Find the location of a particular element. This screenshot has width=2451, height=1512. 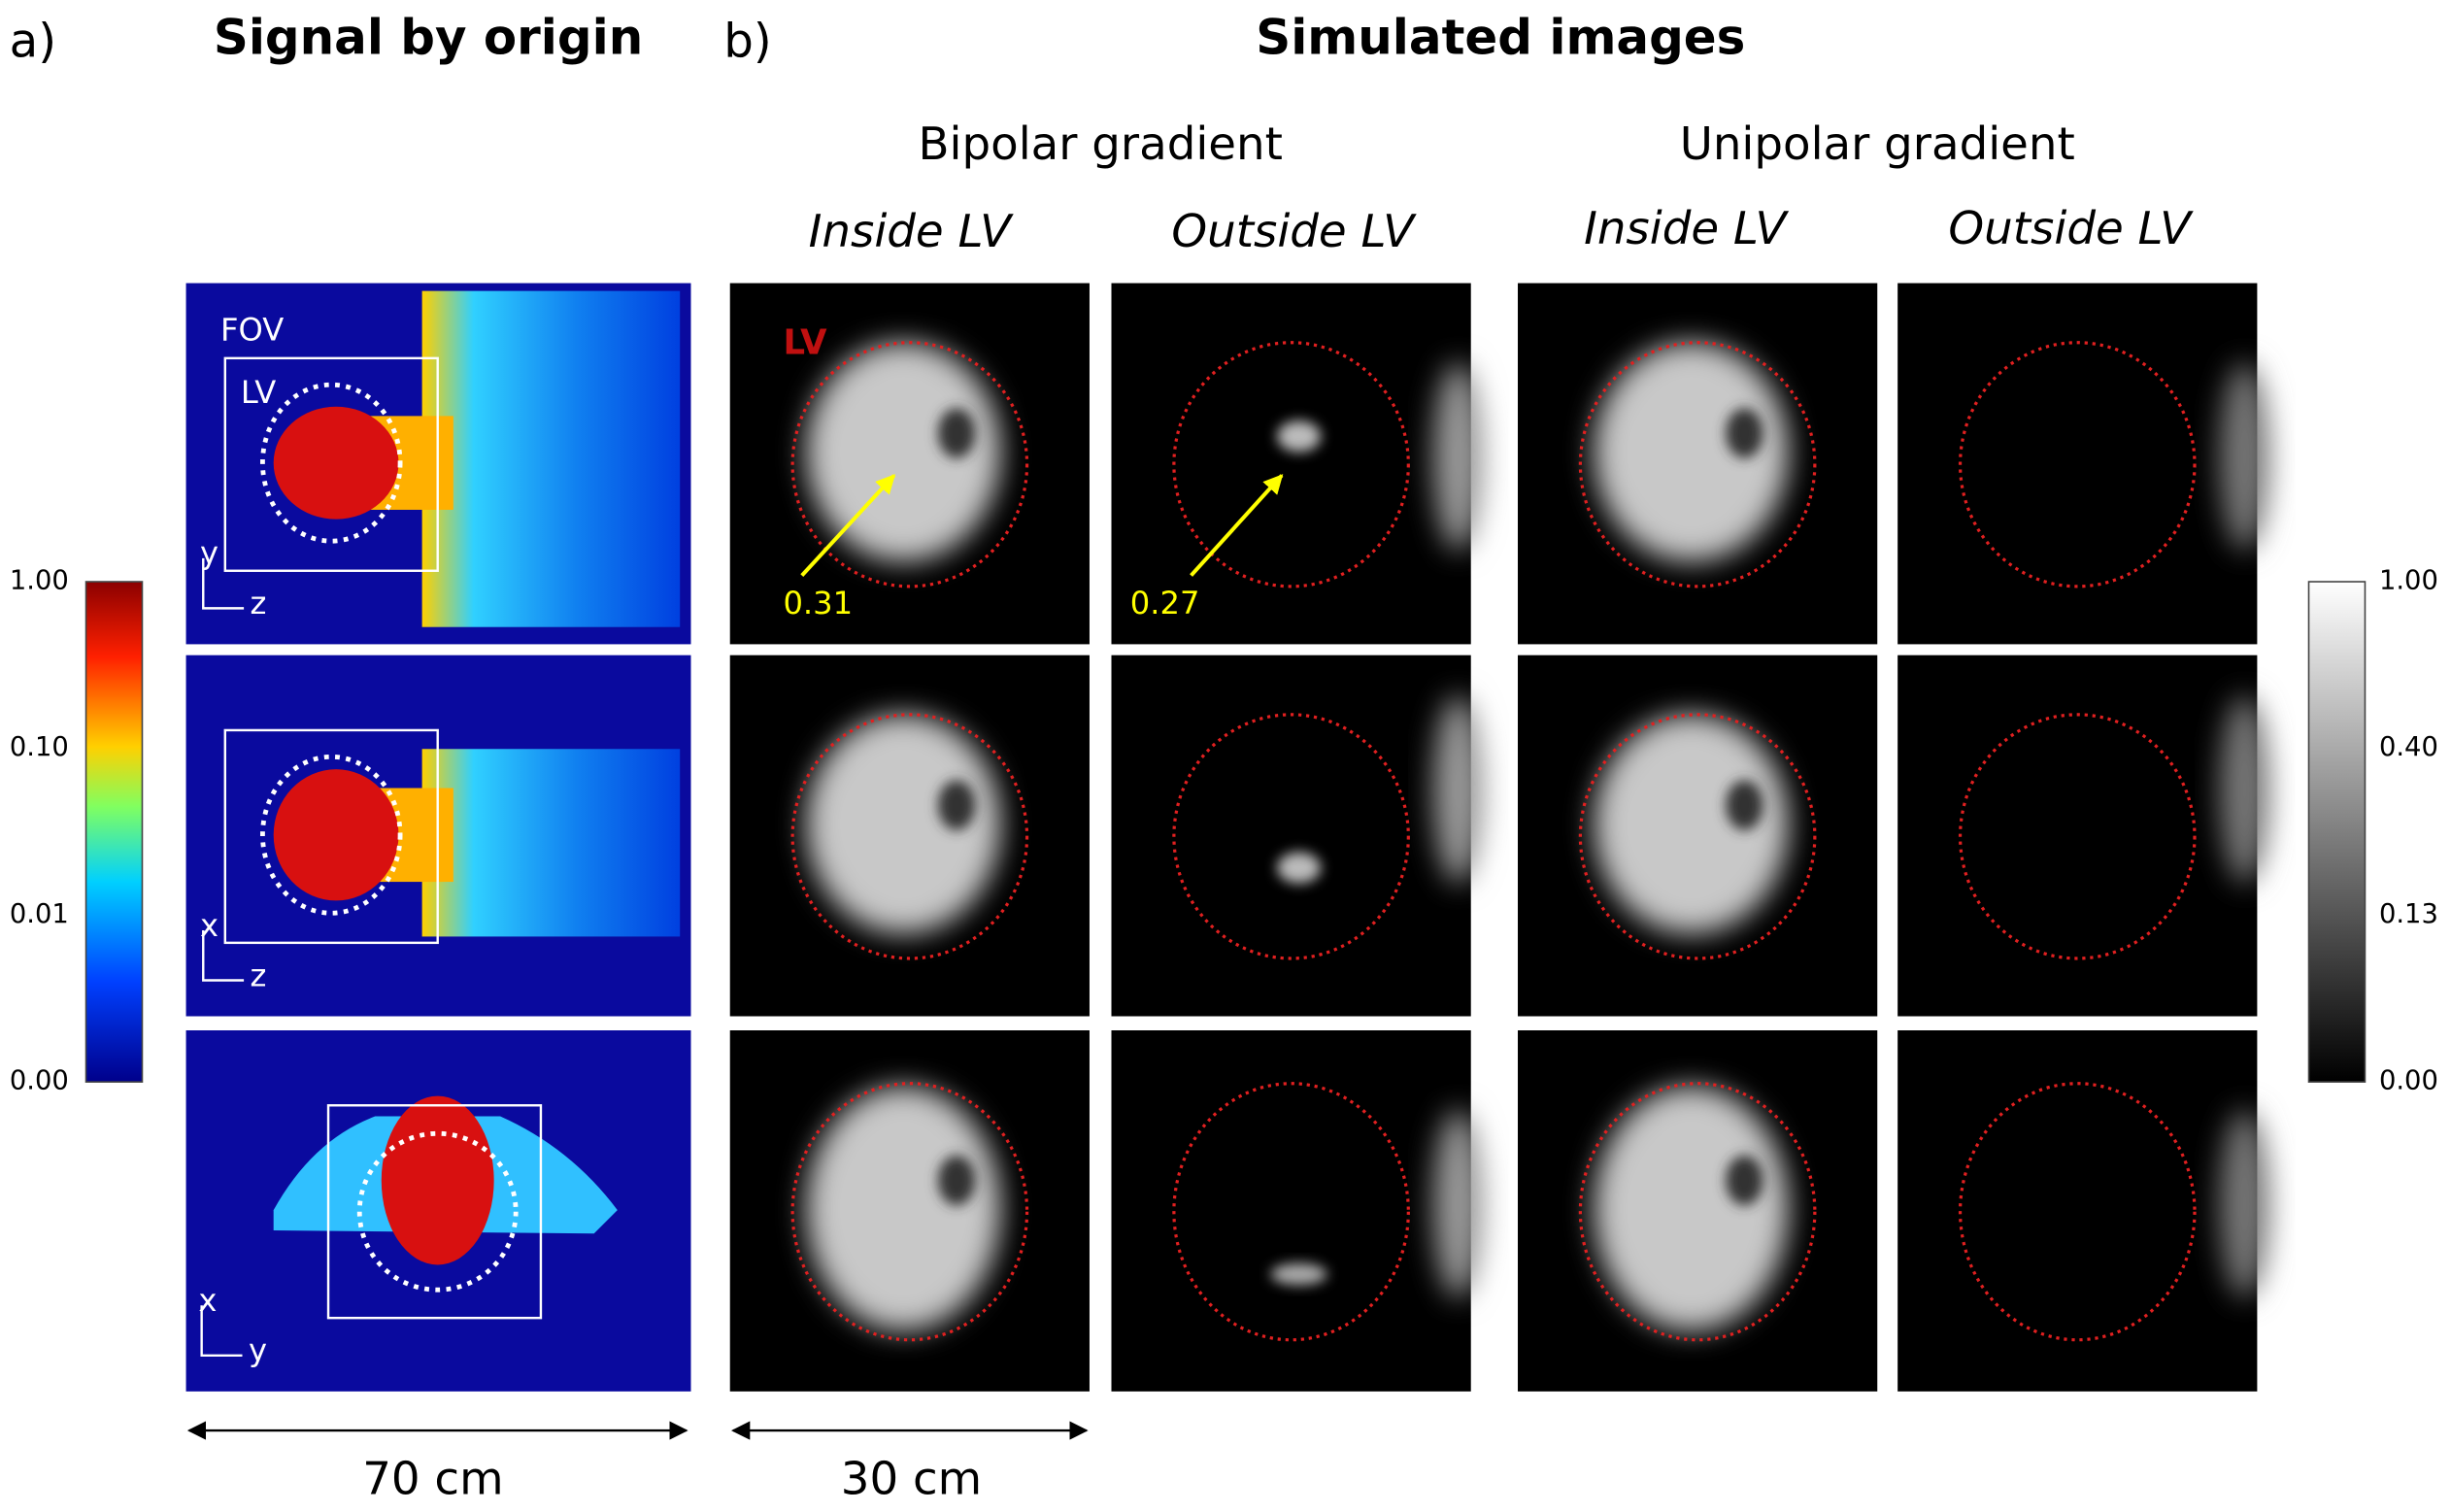

fov-label: FOV is located at coordinates (252, 329).